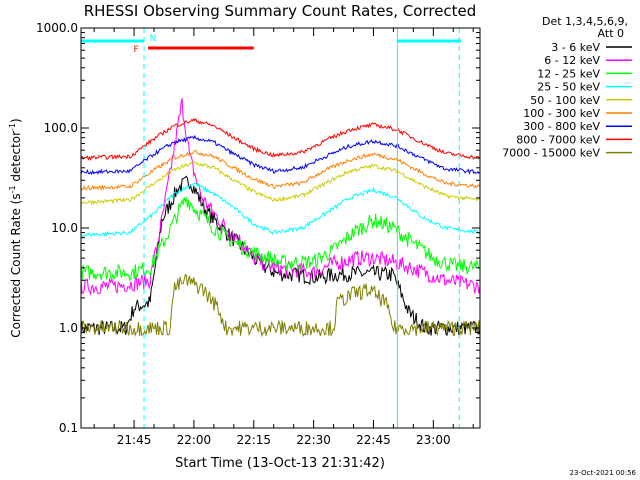 Image resolution: width=640 pixels, height=480 pixels. What do you see at coordinates (551, 153) in the screenshot?
I see `legend-entry-label: 7000 - 15000 keV` at bounding box center [551, 153].